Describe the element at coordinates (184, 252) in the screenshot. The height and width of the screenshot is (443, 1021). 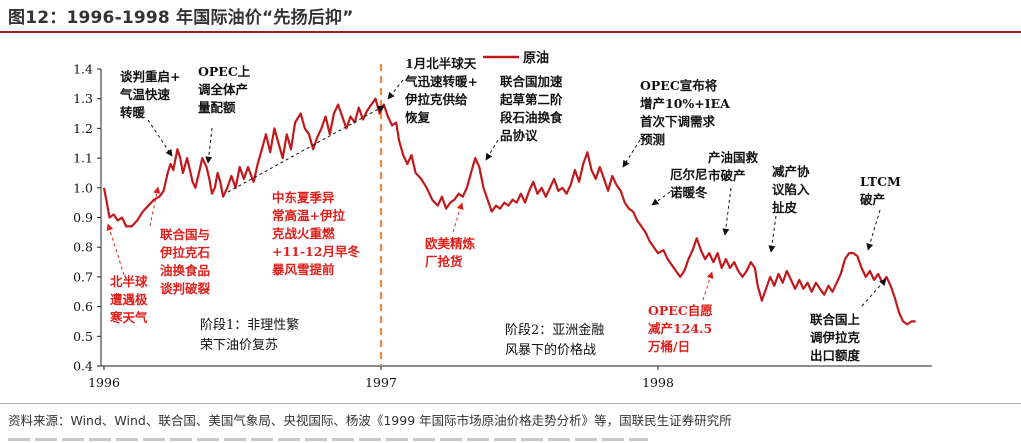
I see `annotation-line: 伊拉克石` at that location.